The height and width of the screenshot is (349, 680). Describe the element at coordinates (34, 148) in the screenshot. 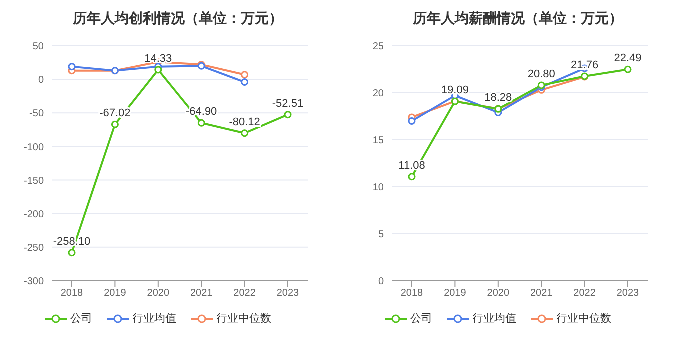

I see `y-tick-label: -100` at that location.